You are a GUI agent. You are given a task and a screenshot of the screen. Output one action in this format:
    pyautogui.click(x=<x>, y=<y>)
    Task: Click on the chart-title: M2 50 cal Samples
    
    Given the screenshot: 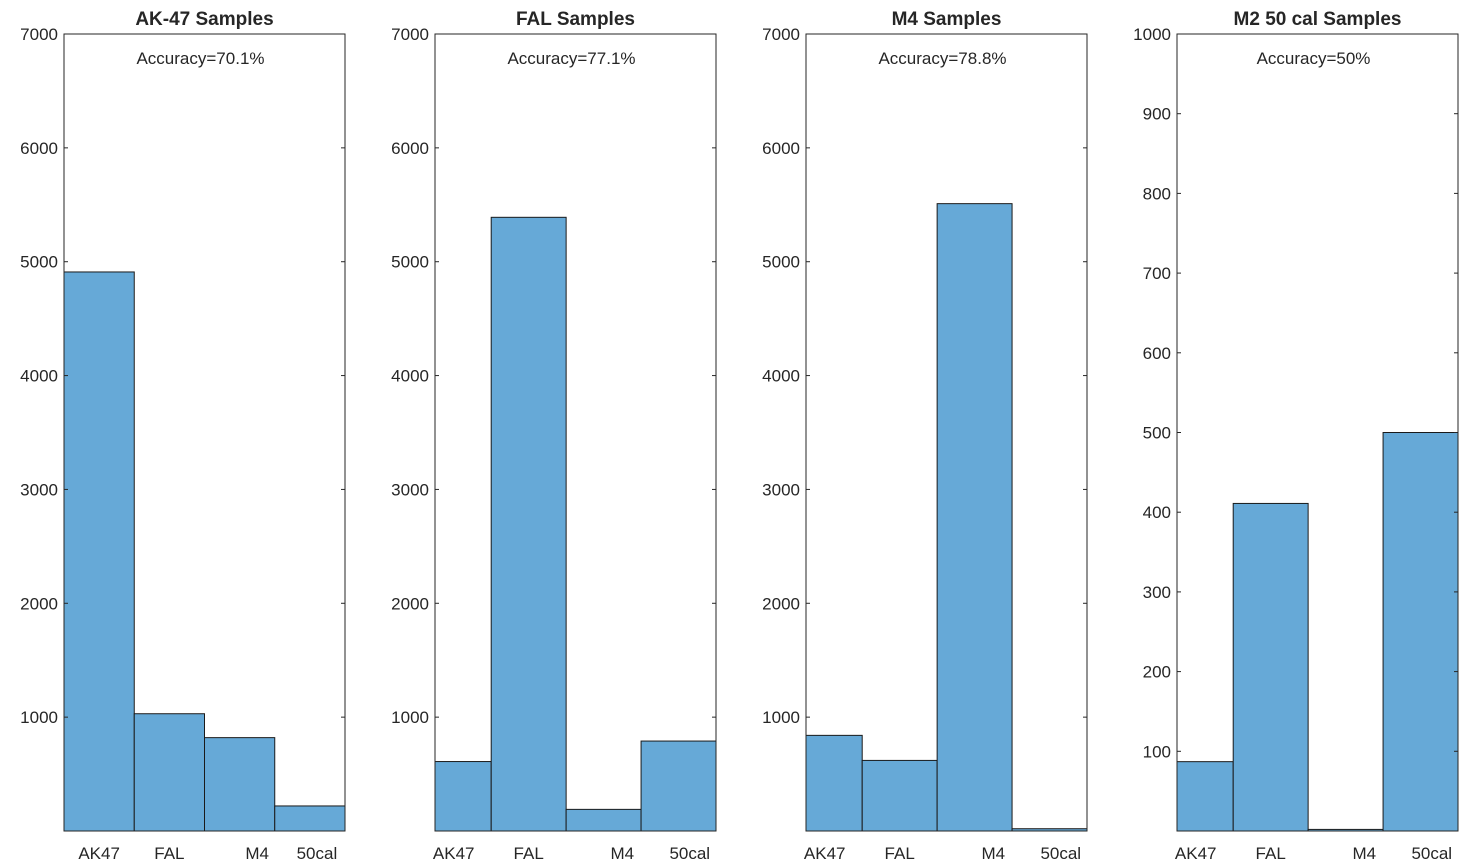 What is the action you would take?
    pyautogui.click(x=1318, y=19)
    